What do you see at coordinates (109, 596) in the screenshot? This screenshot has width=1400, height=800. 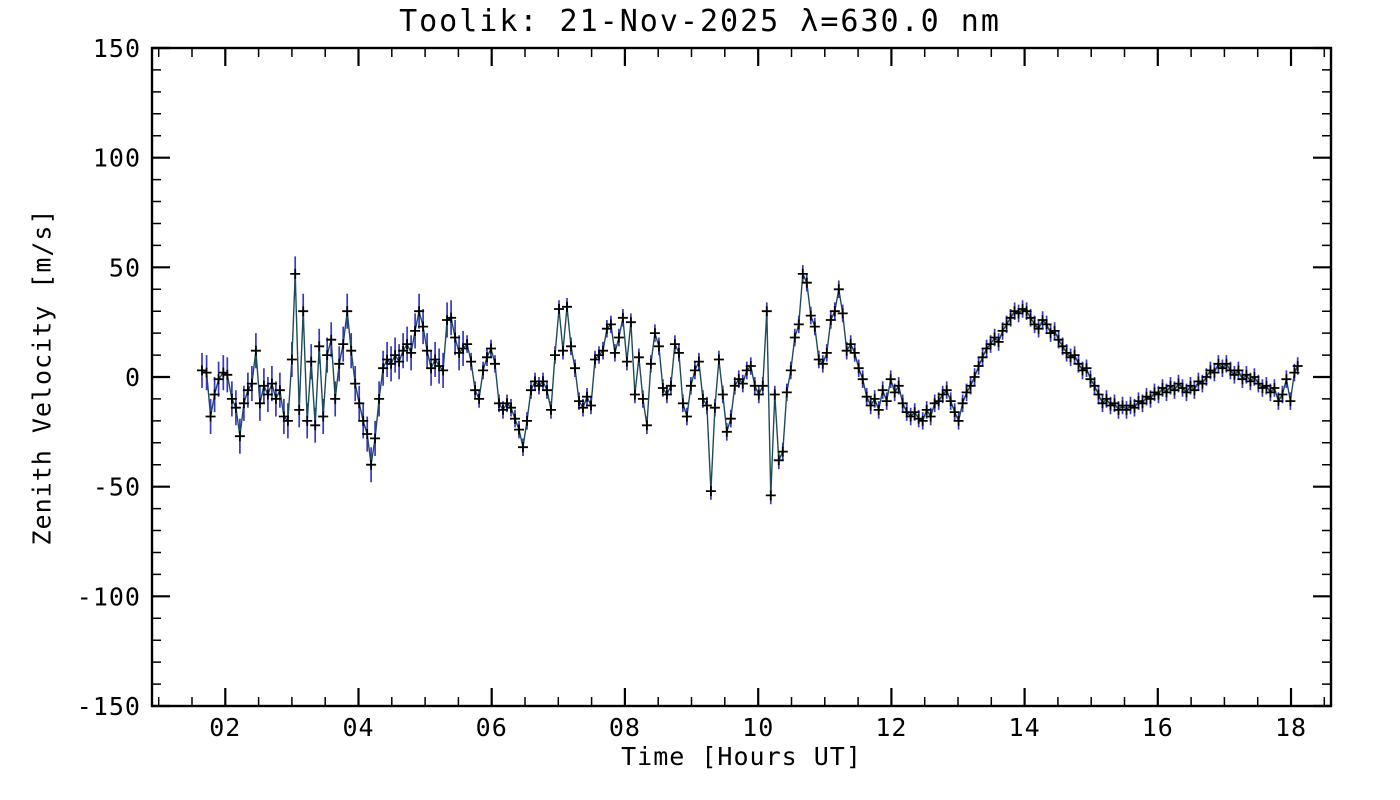 I see `y-tick-label: -100` at bounding box center [109, 596].